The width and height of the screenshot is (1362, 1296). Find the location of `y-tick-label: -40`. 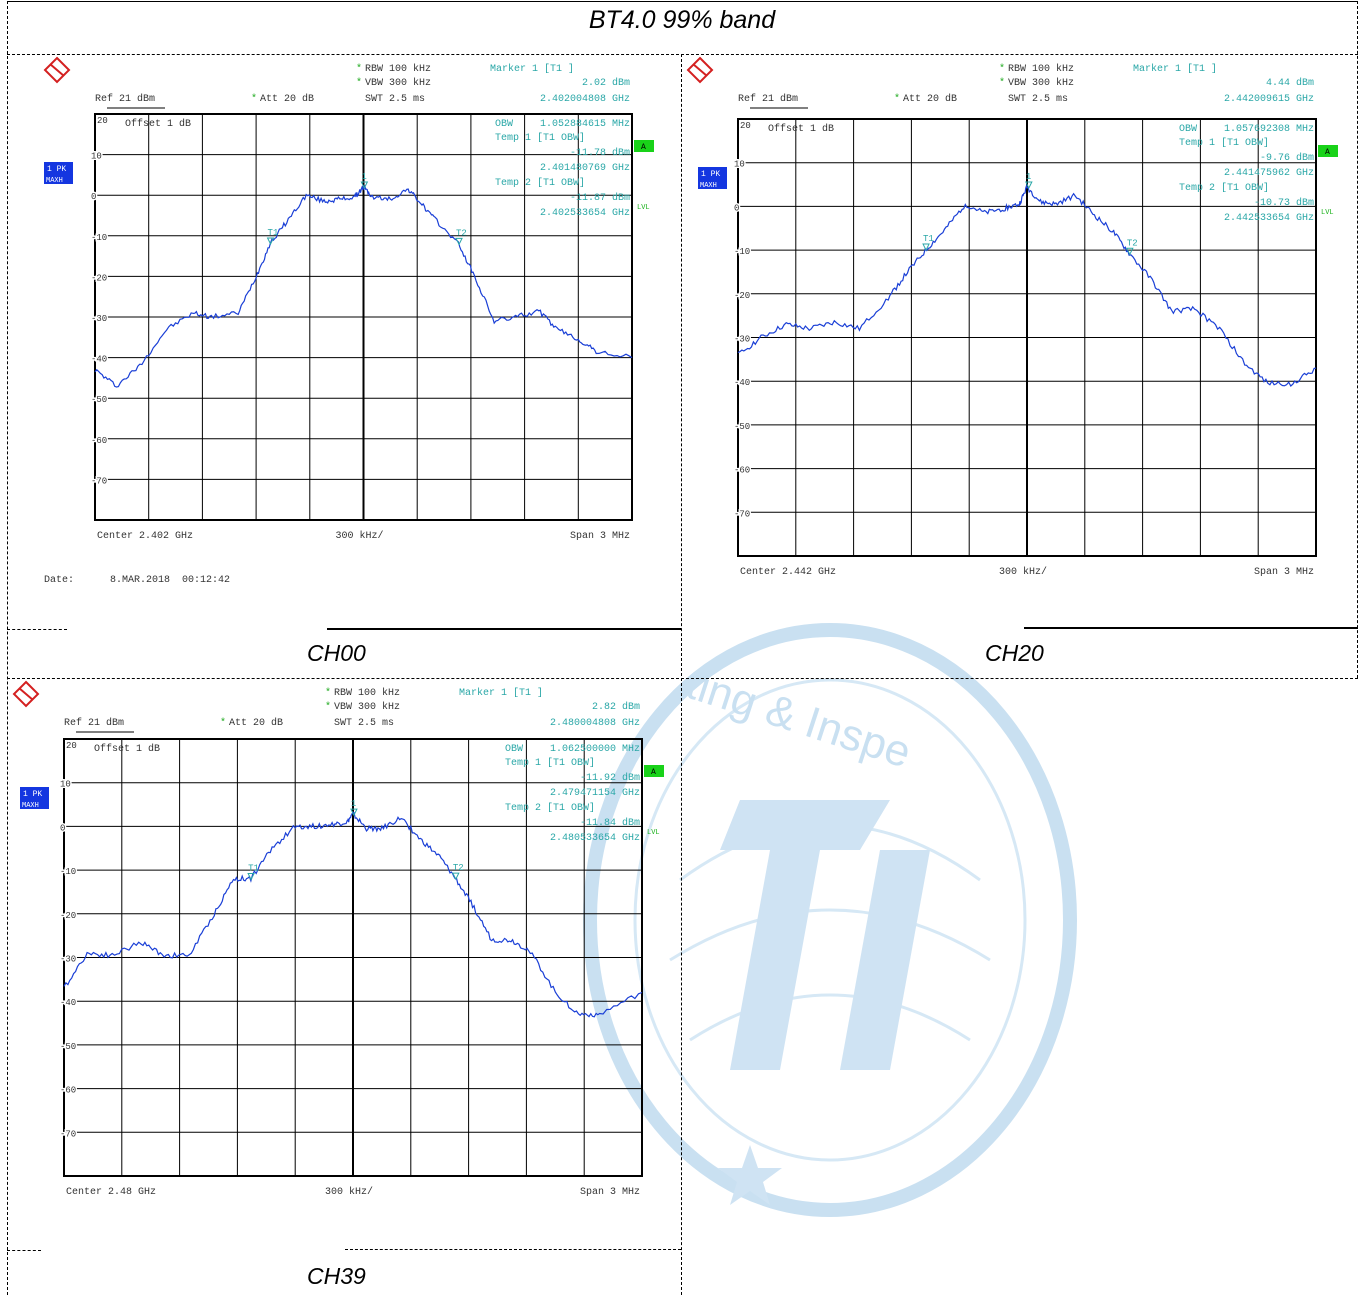

y-tick-label: -40 is located at coordinates (99, 360).